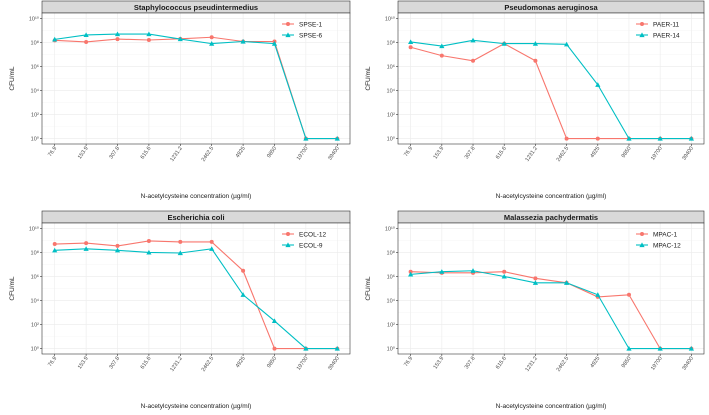  What do you see at coordinates (658, 240) in the screenshot?
I see `legend: MPAC-1 MPAC-12` at bounding box center [658, 240].